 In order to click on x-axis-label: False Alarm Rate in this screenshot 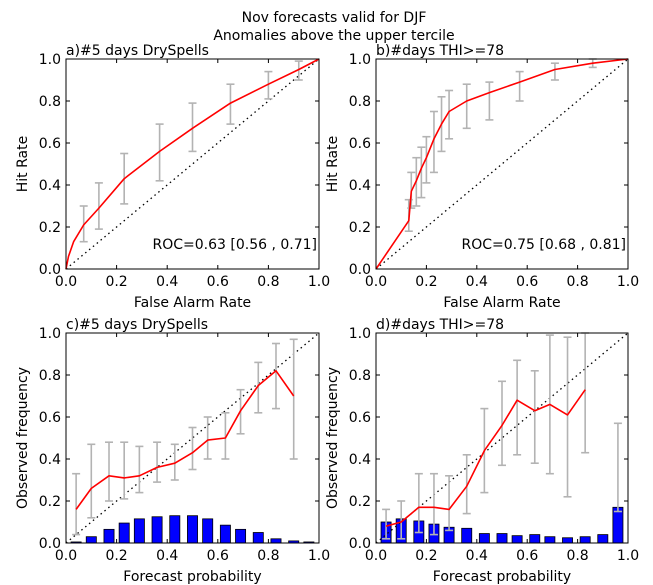, I will do `click(501, 303)`.